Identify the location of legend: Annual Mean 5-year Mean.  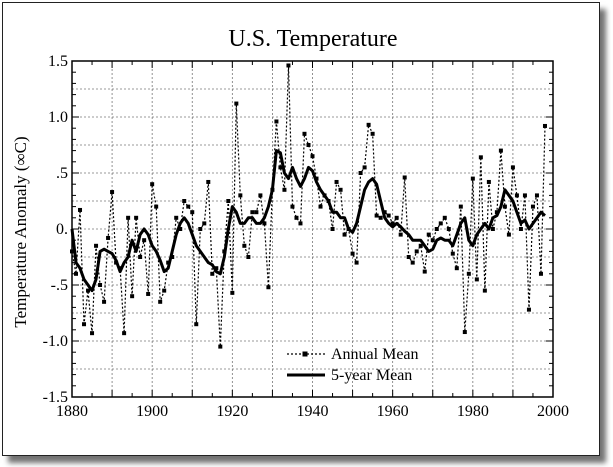
(353, 365).